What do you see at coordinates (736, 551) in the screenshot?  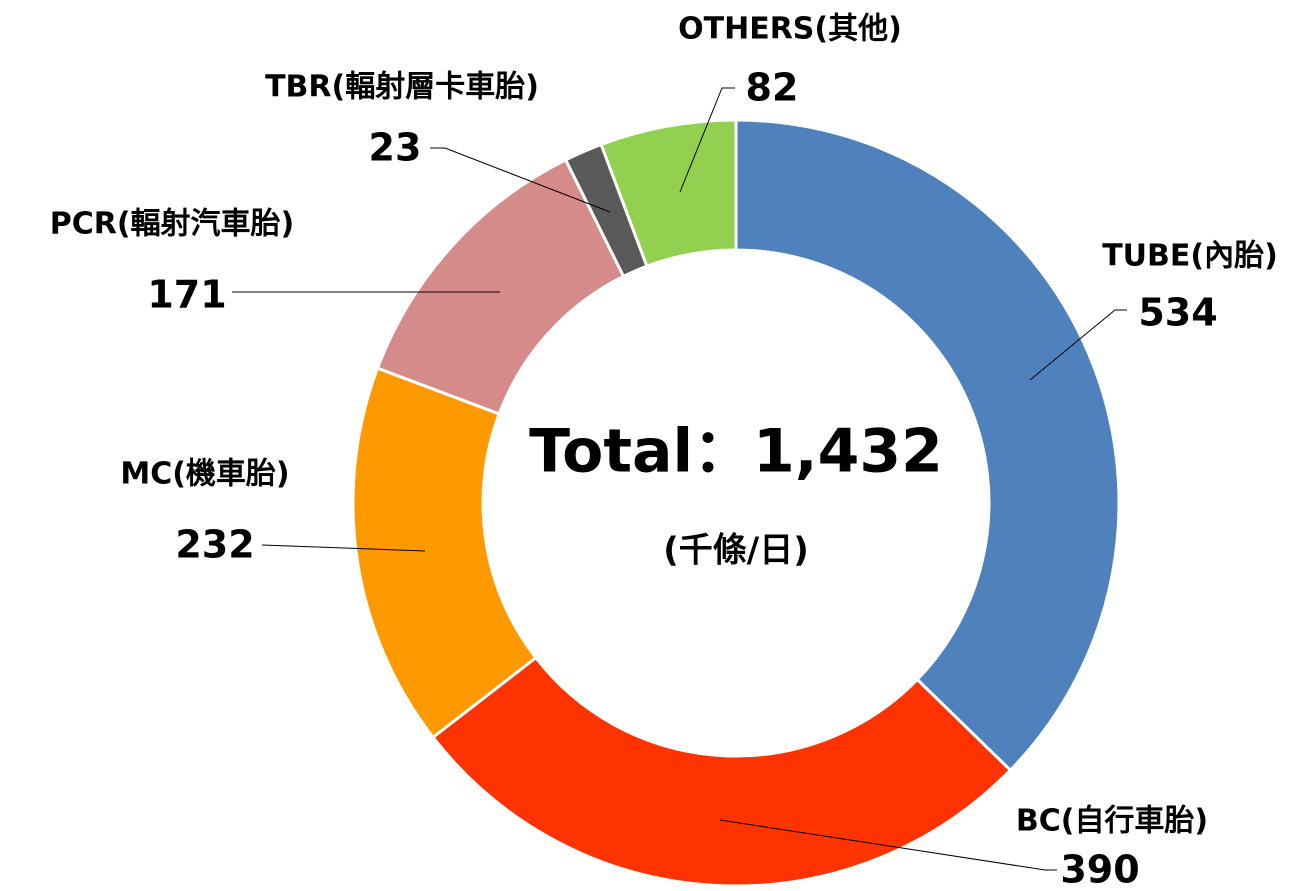 I see `center-unit: (千條/日)` at bounding box center [736, 551].